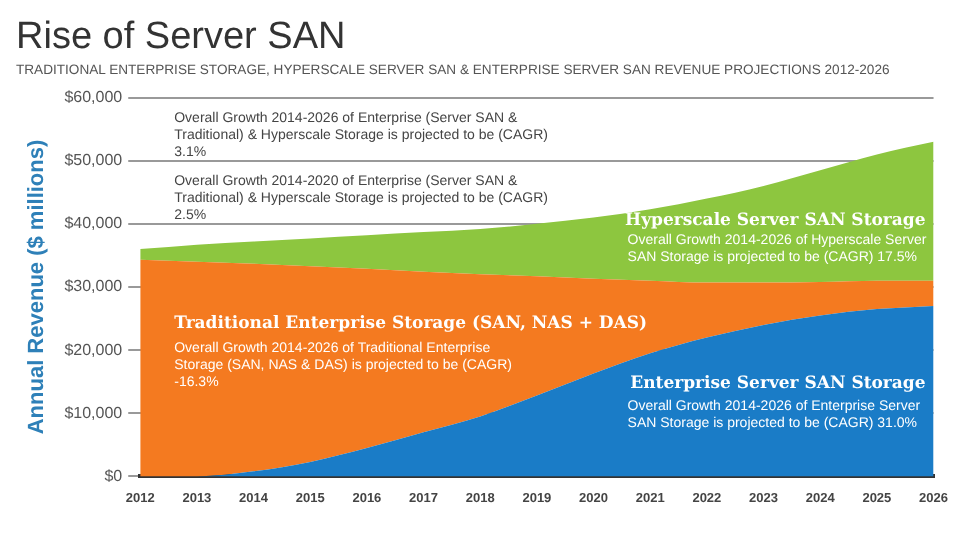 The width and height of the screenshot is (970, 536). What do you see at coordinates (94, 349) in the screenshot?
I see `y-tick-label: $20,000` at bounding box center [94, 349].